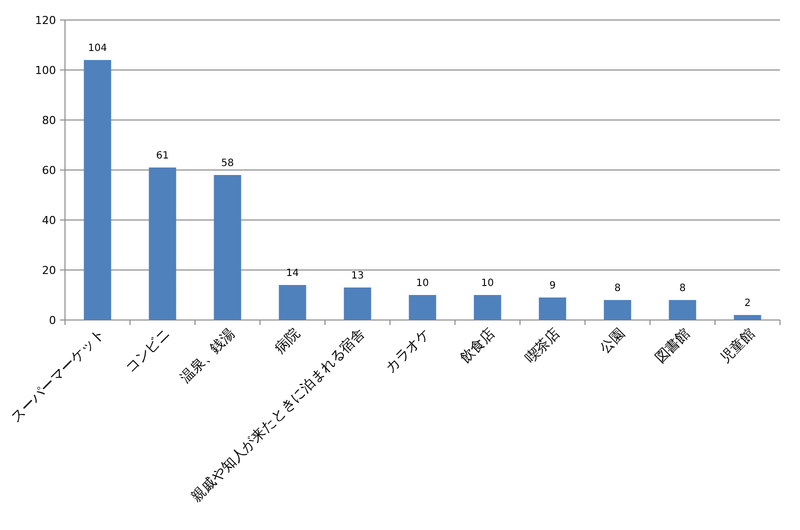 The width and height of the screenshot is (800, 530). I want to click on data-label: 2, so click(747, 303).